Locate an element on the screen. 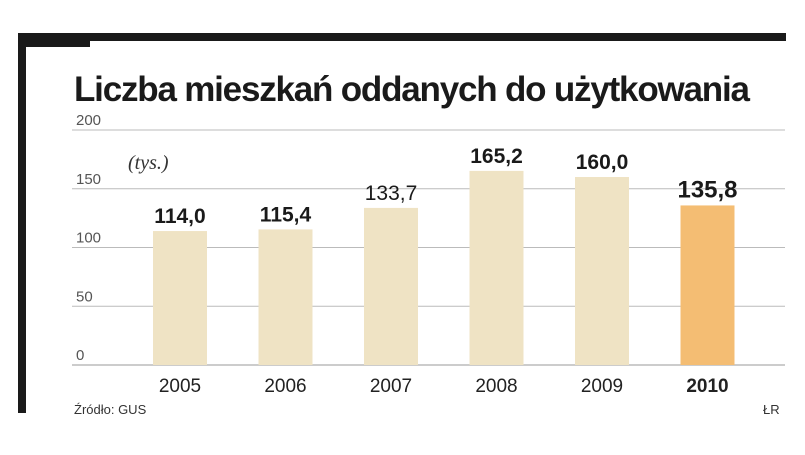 Image resolution: width=805 pixels, height=455 pixels. y-tick-label-150: 150 is located at coordinates (88, 179).